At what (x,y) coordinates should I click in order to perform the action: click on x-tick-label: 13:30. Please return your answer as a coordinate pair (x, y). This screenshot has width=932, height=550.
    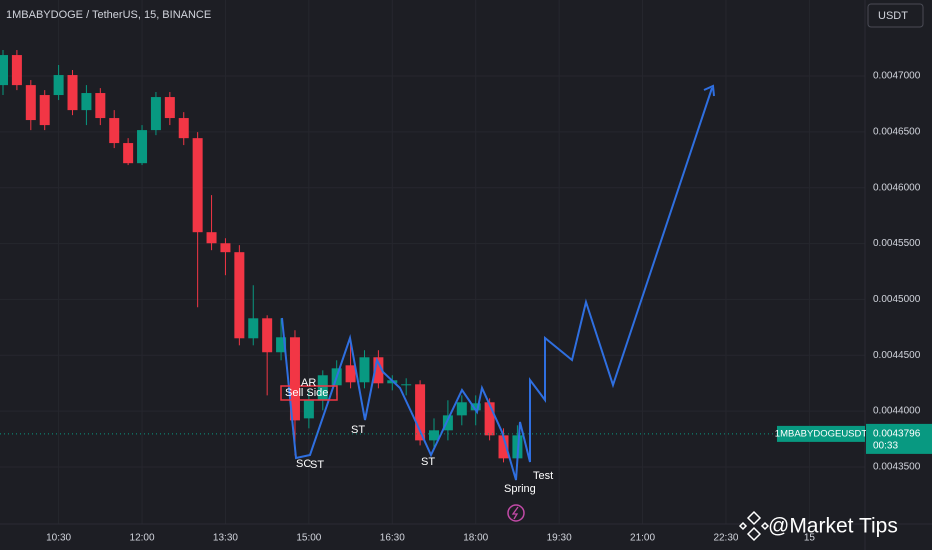
    Looking at the image, I should click on (225, 538).